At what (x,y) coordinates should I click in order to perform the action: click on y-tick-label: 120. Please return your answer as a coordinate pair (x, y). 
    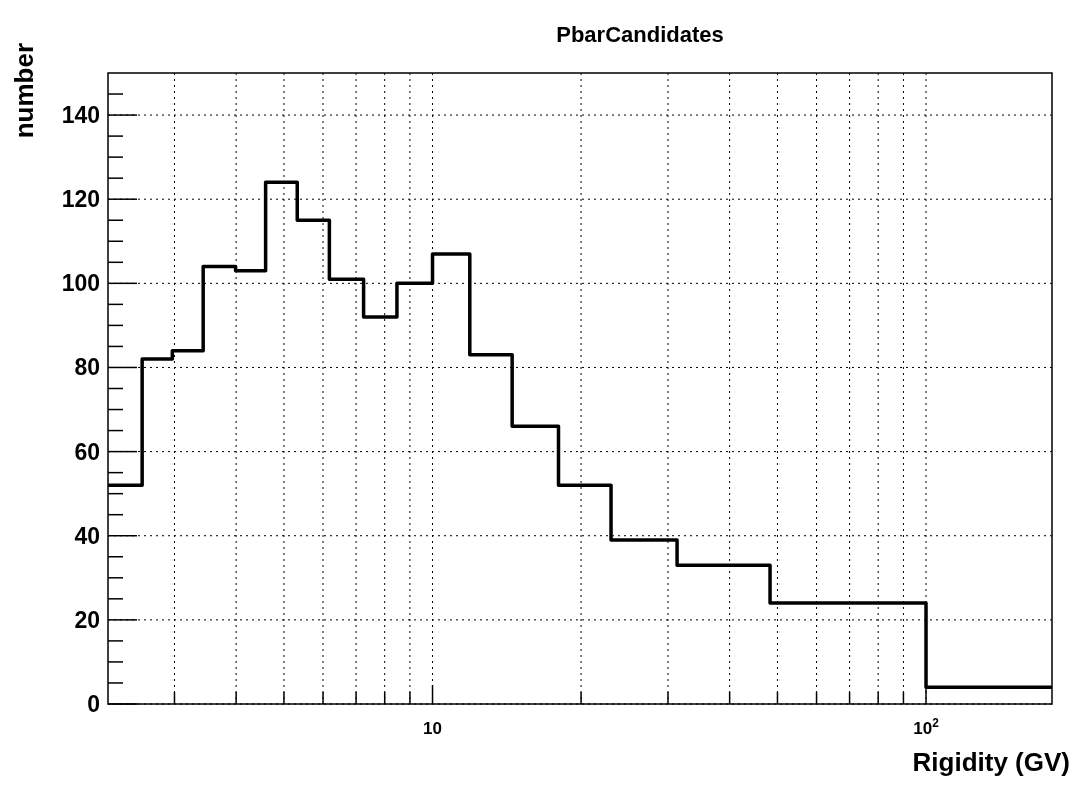
    Looking at the image, I should click on (80, 199).